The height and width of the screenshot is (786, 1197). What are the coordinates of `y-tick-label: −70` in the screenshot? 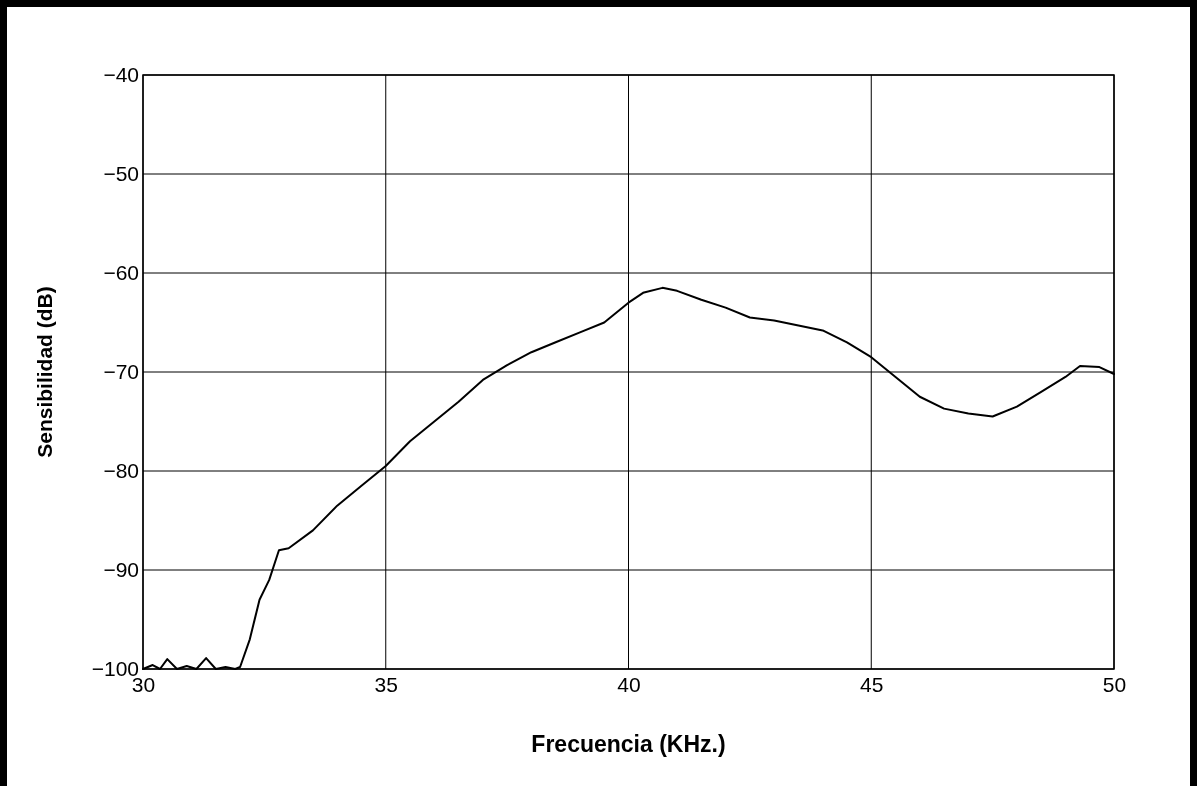 It's located at (121, 372).